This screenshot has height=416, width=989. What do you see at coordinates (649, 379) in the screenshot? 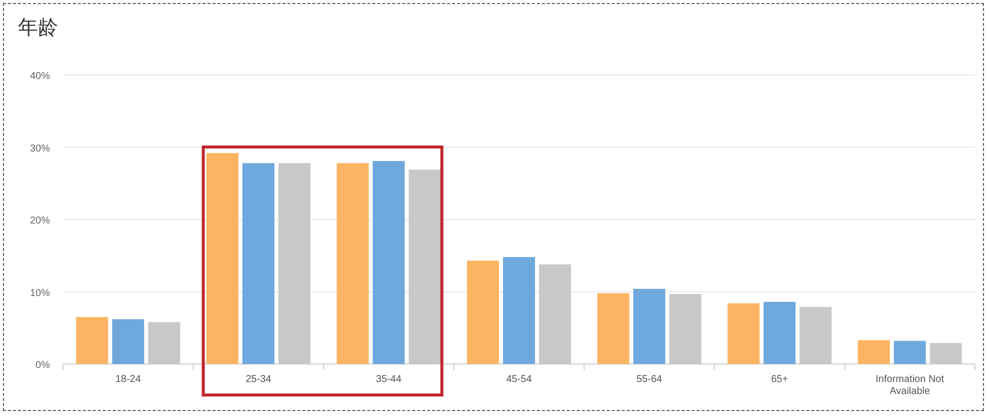
I see `x-tick-label: 55-64` at bounding box center [649, 379].